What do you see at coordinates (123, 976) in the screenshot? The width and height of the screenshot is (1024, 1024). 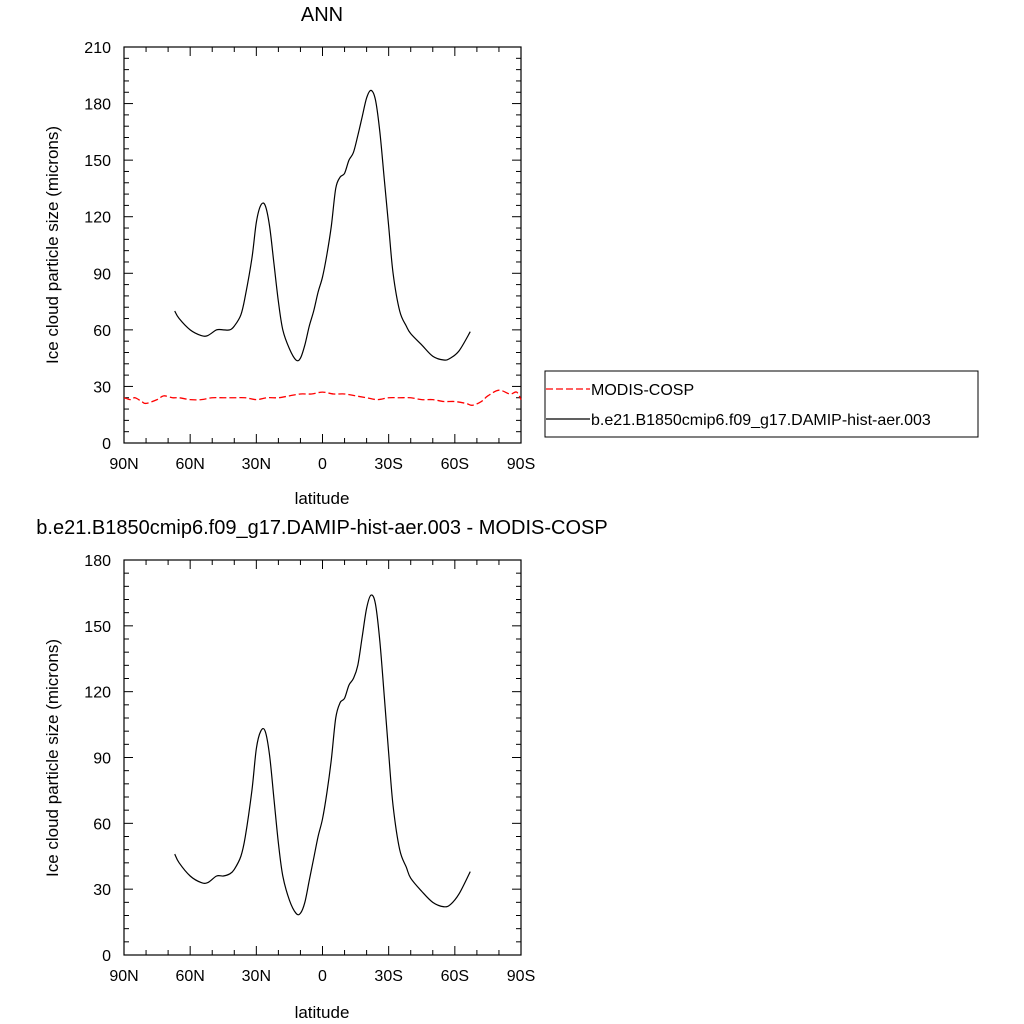 I see `bottom-x-tick-label: 90N` at bounding box center [123, 976].